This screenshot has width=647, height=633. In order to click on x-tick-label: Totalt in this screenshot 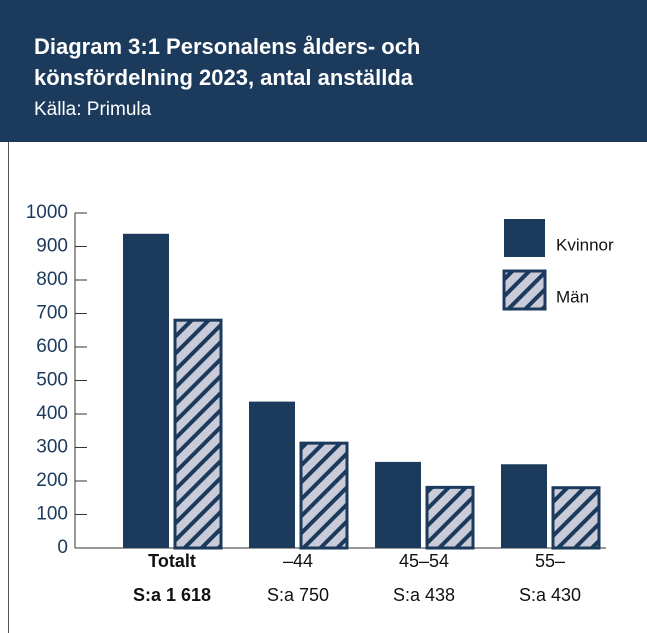, I will do `click(172, 561)`.